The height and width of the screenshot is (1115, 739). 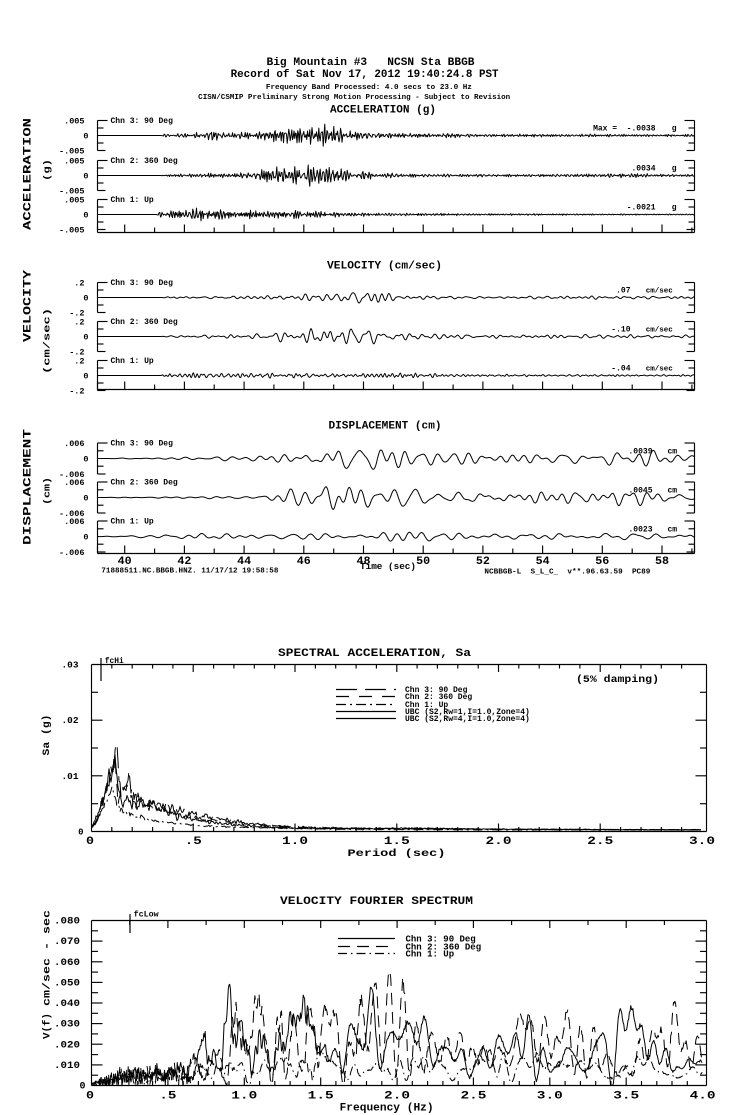 What do you see at coordinates (29, 486) in the screenshot?
I see `svg-text: DISPLACEMENT` at bounding box center [29, 486].